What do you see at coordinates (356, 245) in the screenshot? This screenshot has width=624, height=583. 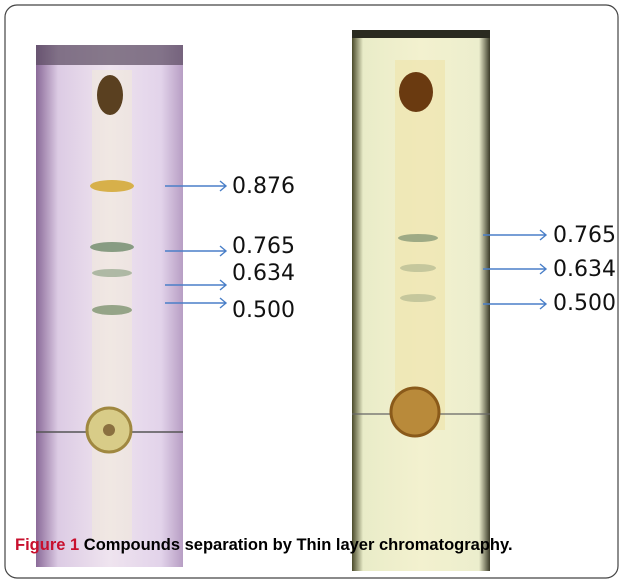 I see `arrows` at bounding box center [356, 245].